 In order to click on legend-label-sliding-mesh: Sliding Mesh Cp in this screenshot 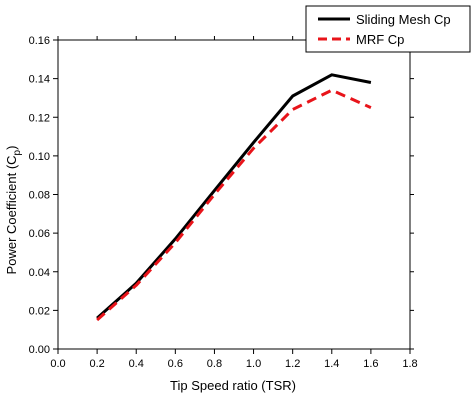, I will do `click(403, 19)`.